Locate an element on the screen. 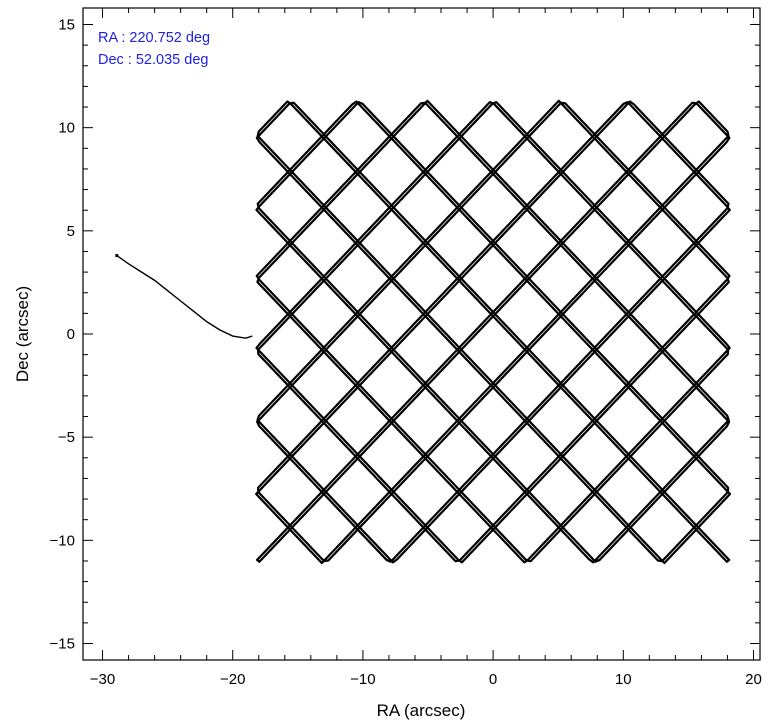  slew-start-point is located at coordinates (117, 256).